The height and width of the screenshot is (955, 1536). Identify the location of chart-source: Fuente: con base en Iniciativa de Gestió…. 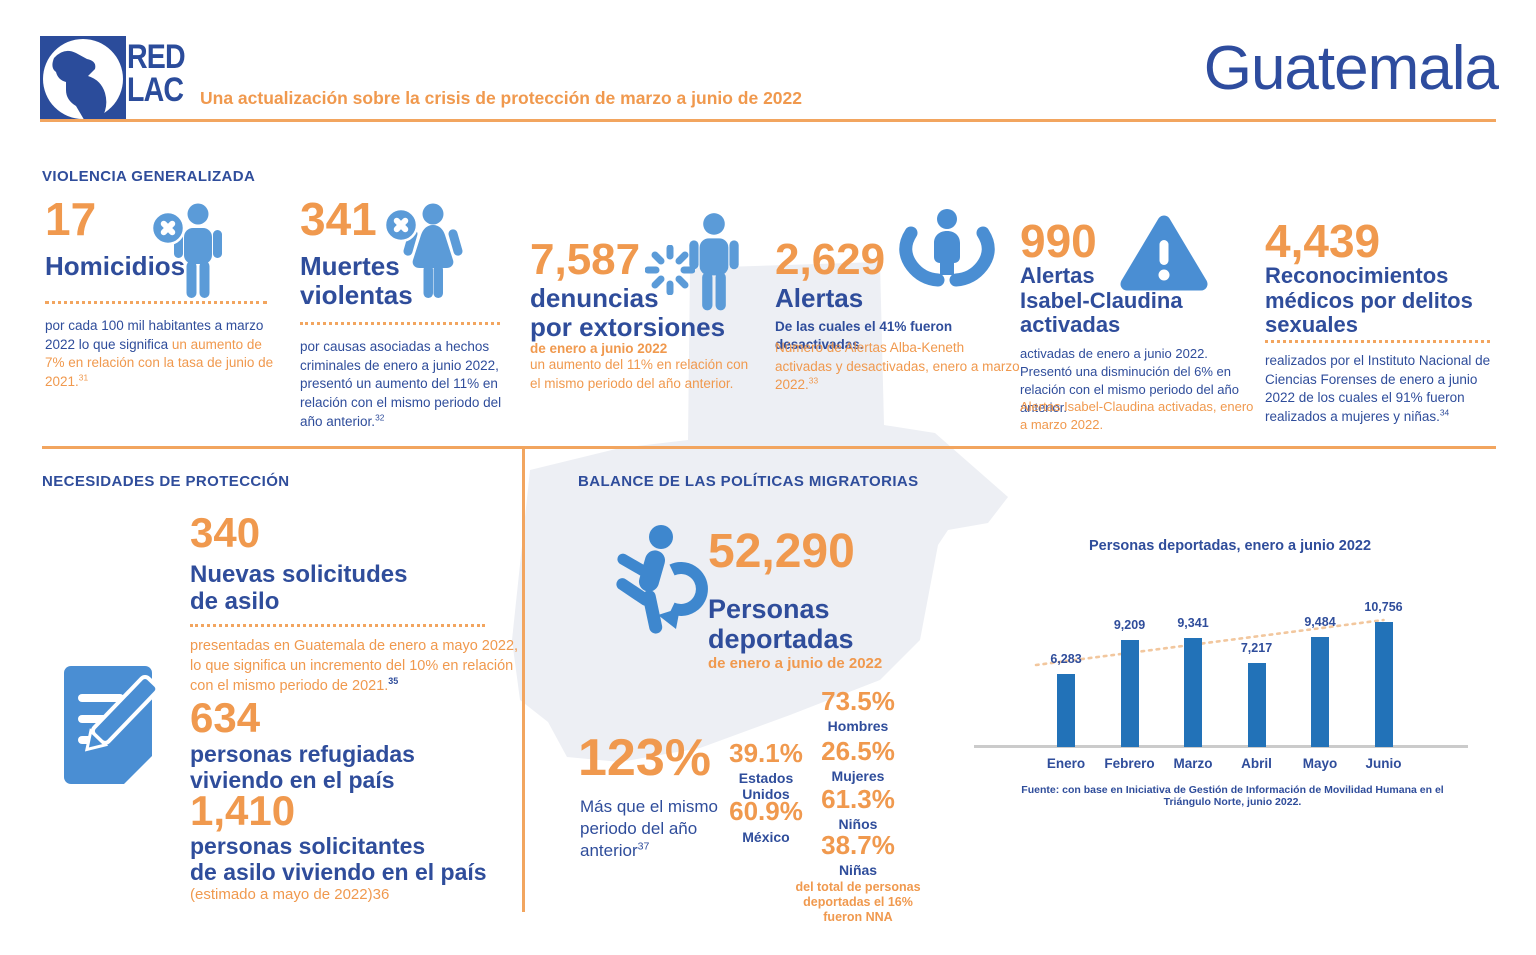
(1232, 796).